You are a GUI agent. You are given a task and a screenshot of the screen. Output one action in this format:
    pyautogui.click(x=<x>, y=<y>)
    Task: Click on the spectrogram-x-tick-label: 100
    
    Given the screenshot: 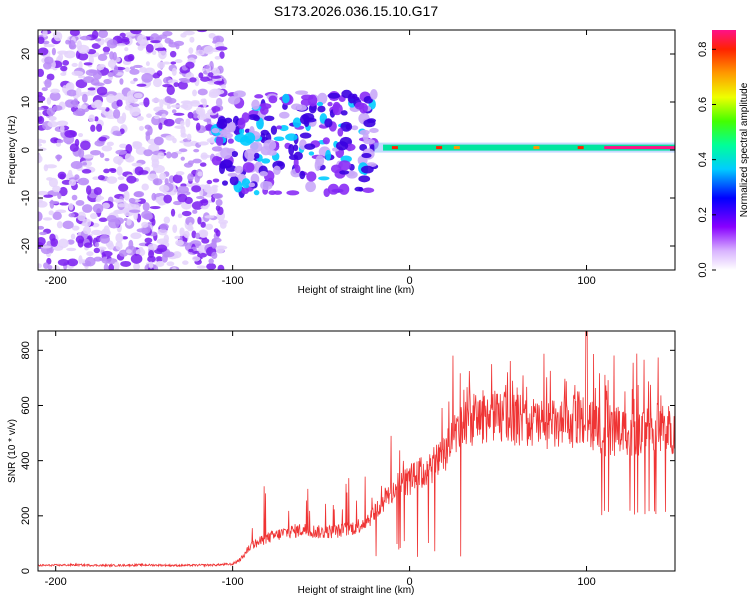 What is the action you would take?
    pyautogui.click(x=586, y=281)
    